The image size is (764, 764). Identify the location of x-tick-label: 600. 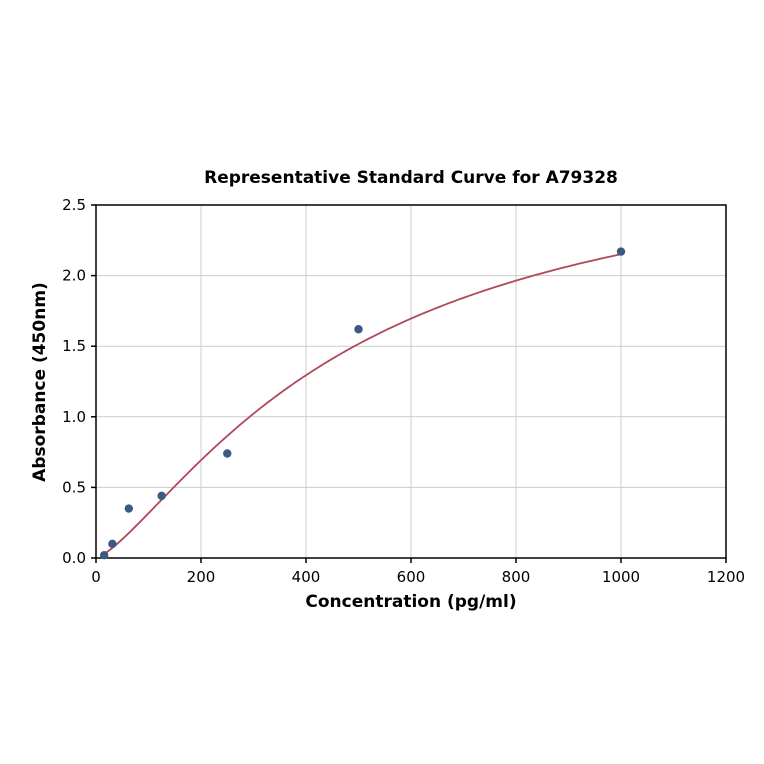
(411, 577).